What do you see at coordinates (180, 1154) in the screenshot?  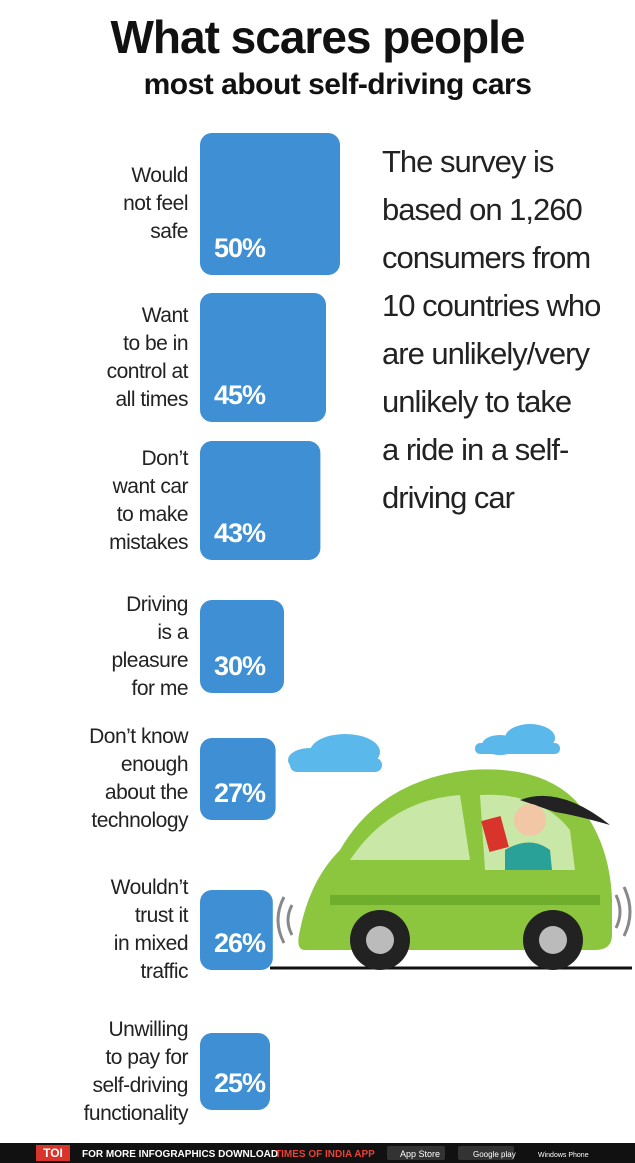 I see `footer-text: FOR MORE INFOGRAPHICS DOWNLOAD` at bounding box center [180, 1154].